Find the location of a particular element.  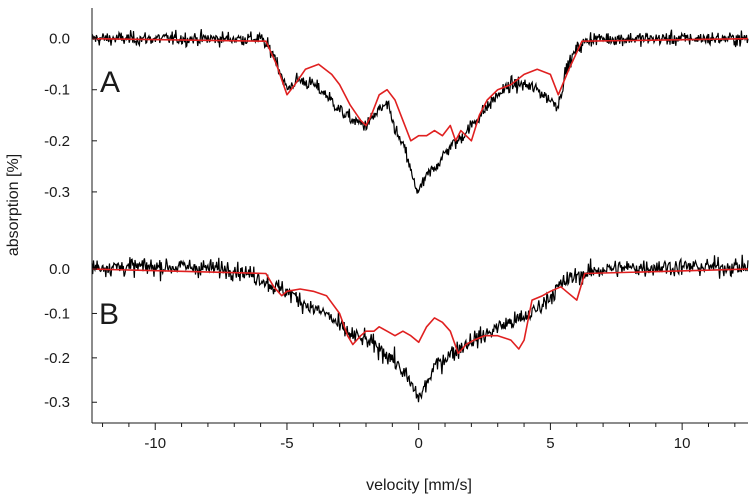

x-axis: -10 -5 0 5 10 is located at coordinates (420, 437).